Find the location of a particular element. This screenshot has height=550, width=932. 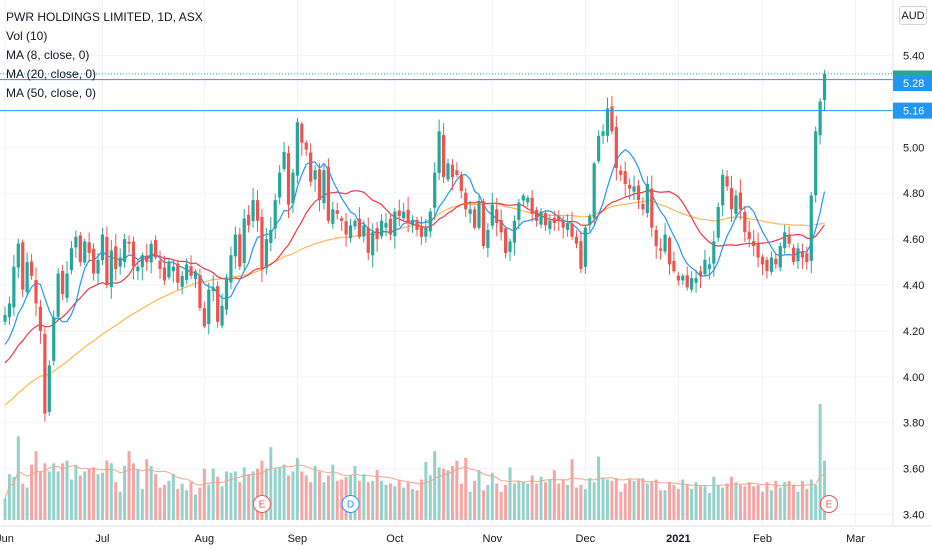

time-axis: Jun Jul Aug Sep Oct Nov Dec 2021 Feb Mar is located at coordinates (466, 535).